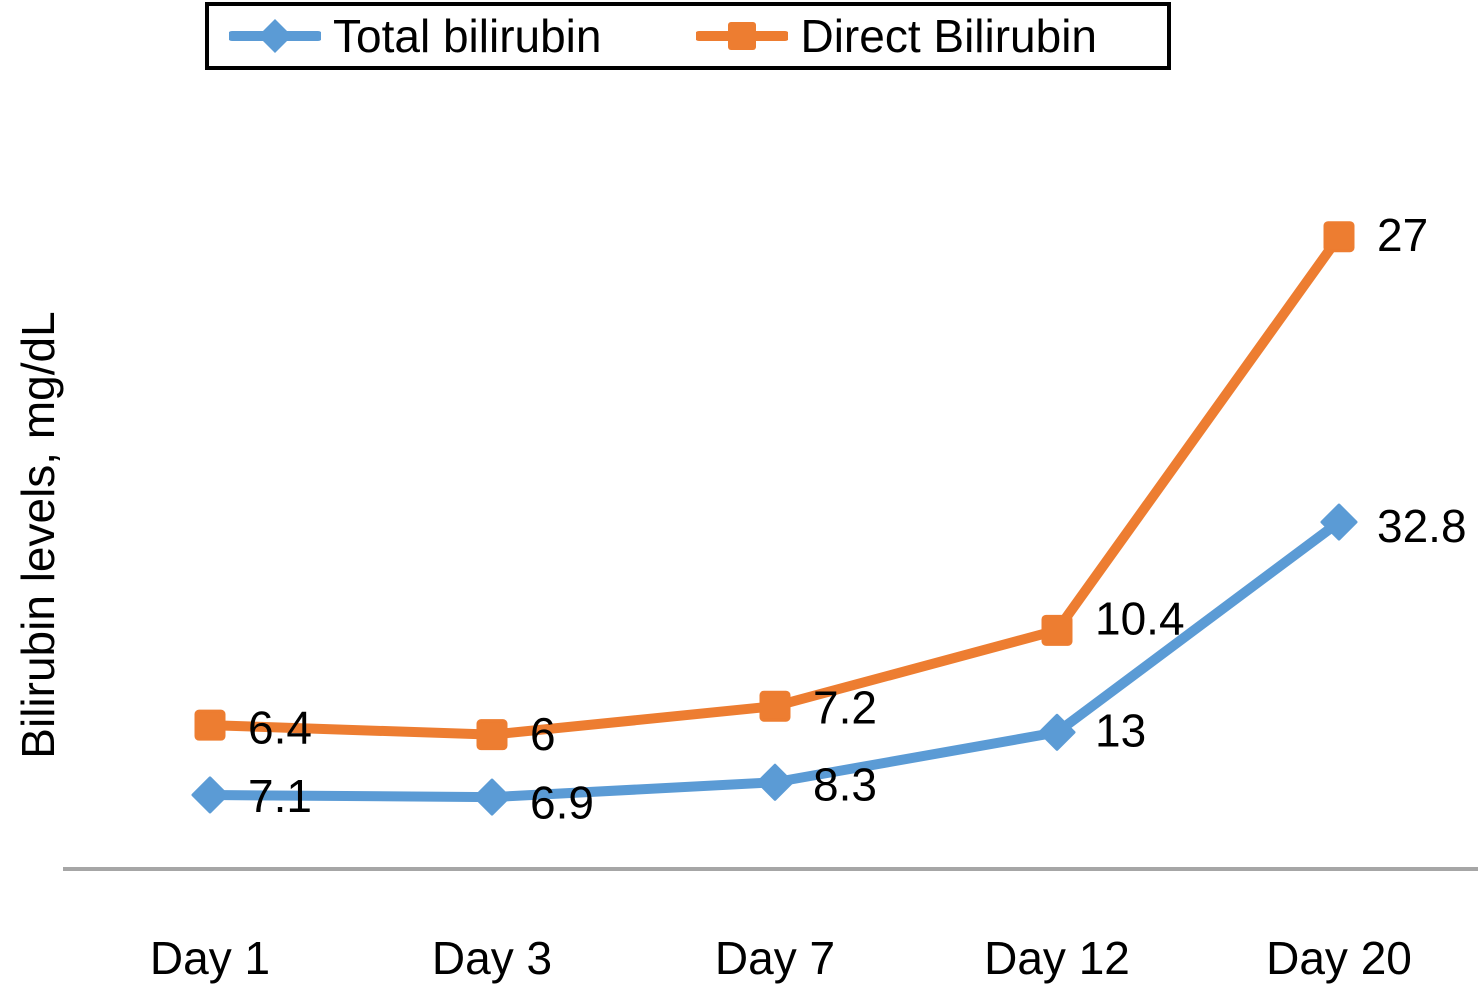 The width and height of the screenshot is (1478, 988). Describe the element at coordinates (688, 36) in the screenshot. I see `legend: Total bilirubin Direct Bilirubin` at that location.